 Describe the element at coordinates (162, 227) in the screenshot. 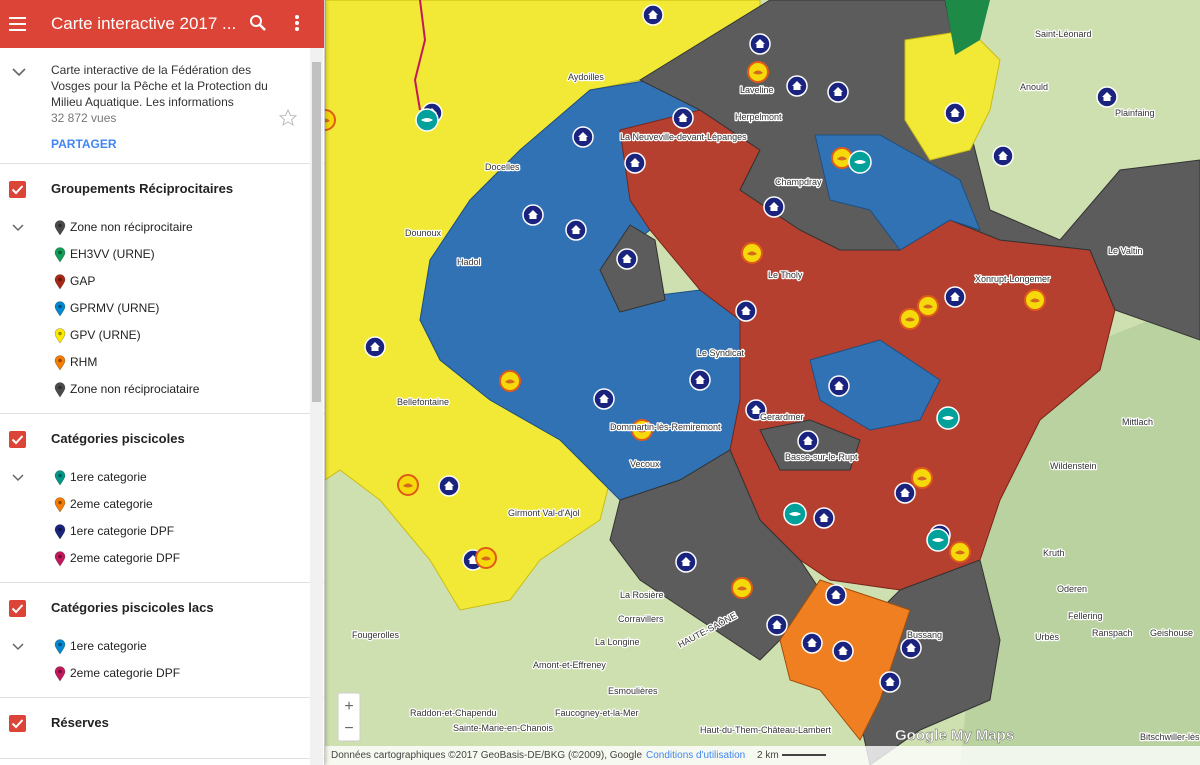

I see `legend-item: Zone non réciprocitaire` at that location.